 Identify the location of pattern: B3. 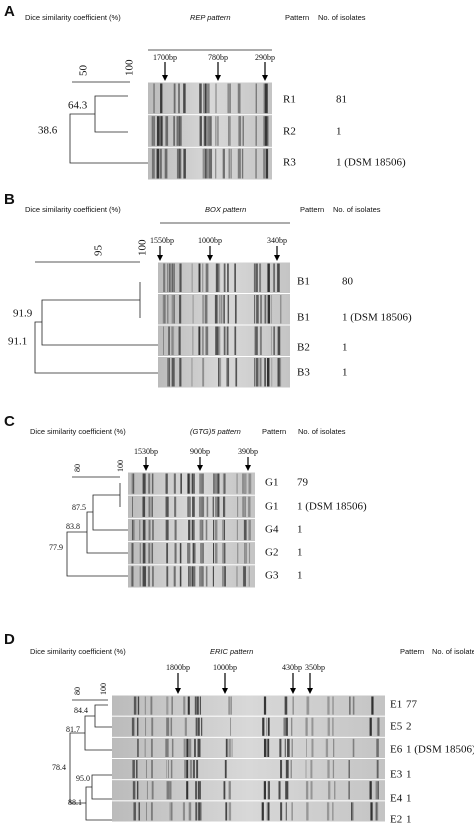
(303, 373).